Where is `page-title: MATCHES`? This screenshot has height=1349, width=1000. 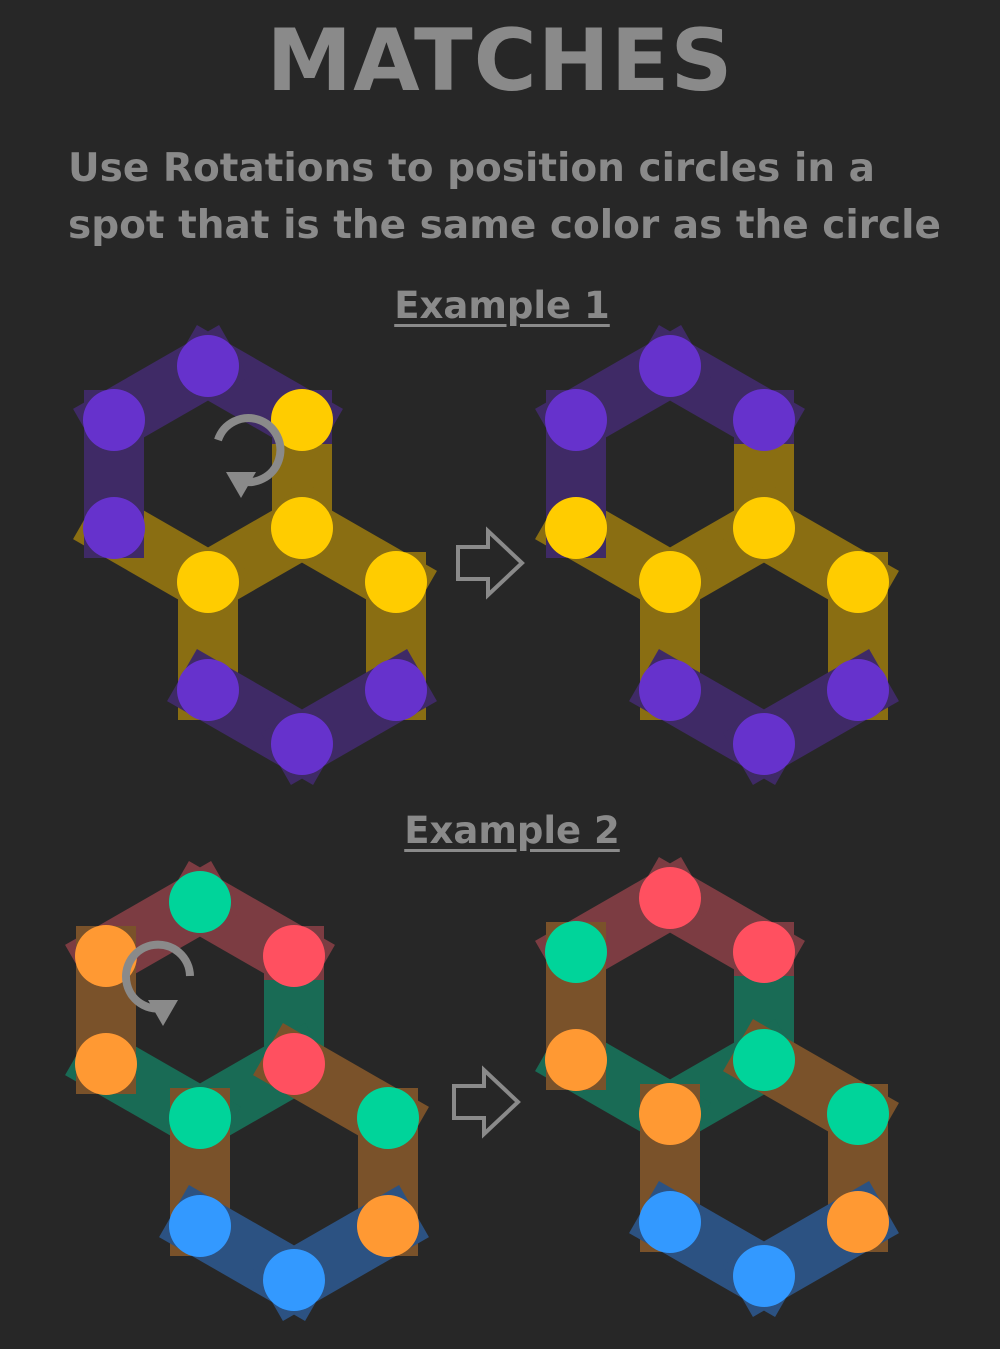 page-title: MATCHES is located at coordinates (500, 61).